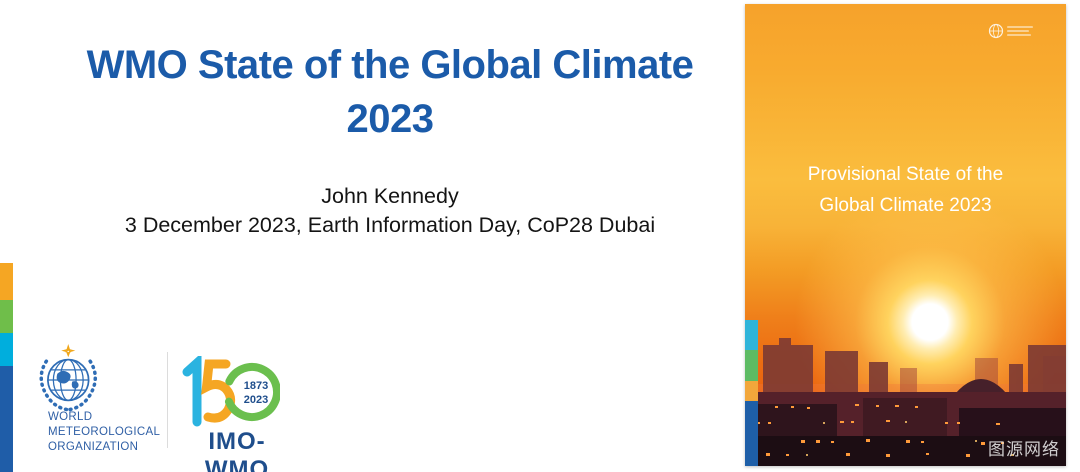  Describe the element at coordinates (751, 433) in the screenshot. I see `cover-stripe-navy` at that location.